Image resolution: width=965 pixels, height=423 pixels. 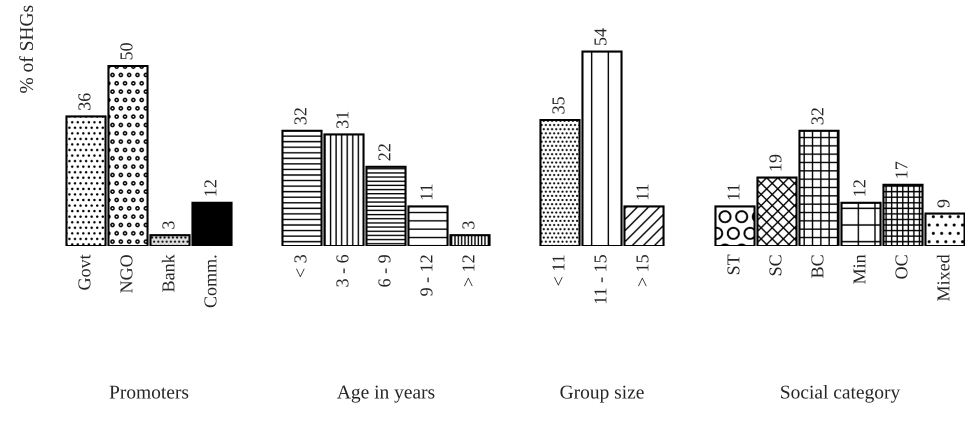 What do you see at coordinates (84, 272) in the screenshot?
I see `x-tick-label: Govt` at bounding box center [84, 272].